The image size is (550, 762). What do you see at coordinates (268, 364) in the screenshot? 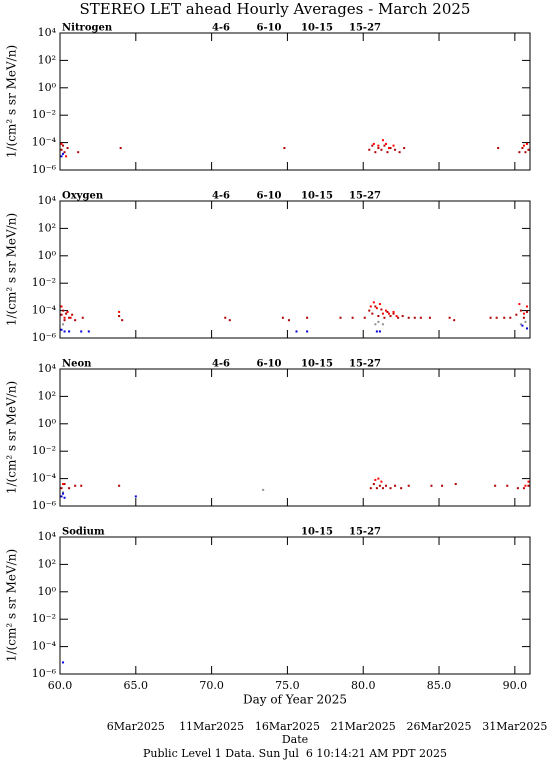
I see `legend-entry: 6-10` at bounding box center [268, 364].